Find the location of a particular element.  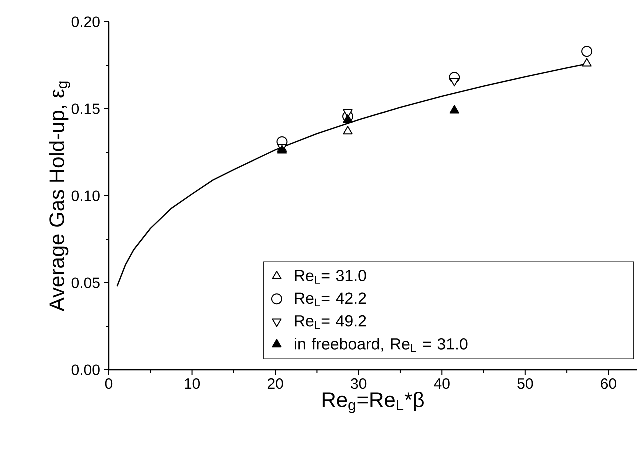

legend-label: Re$_{L}$= 42.2 is located at coordinates (330, 299).